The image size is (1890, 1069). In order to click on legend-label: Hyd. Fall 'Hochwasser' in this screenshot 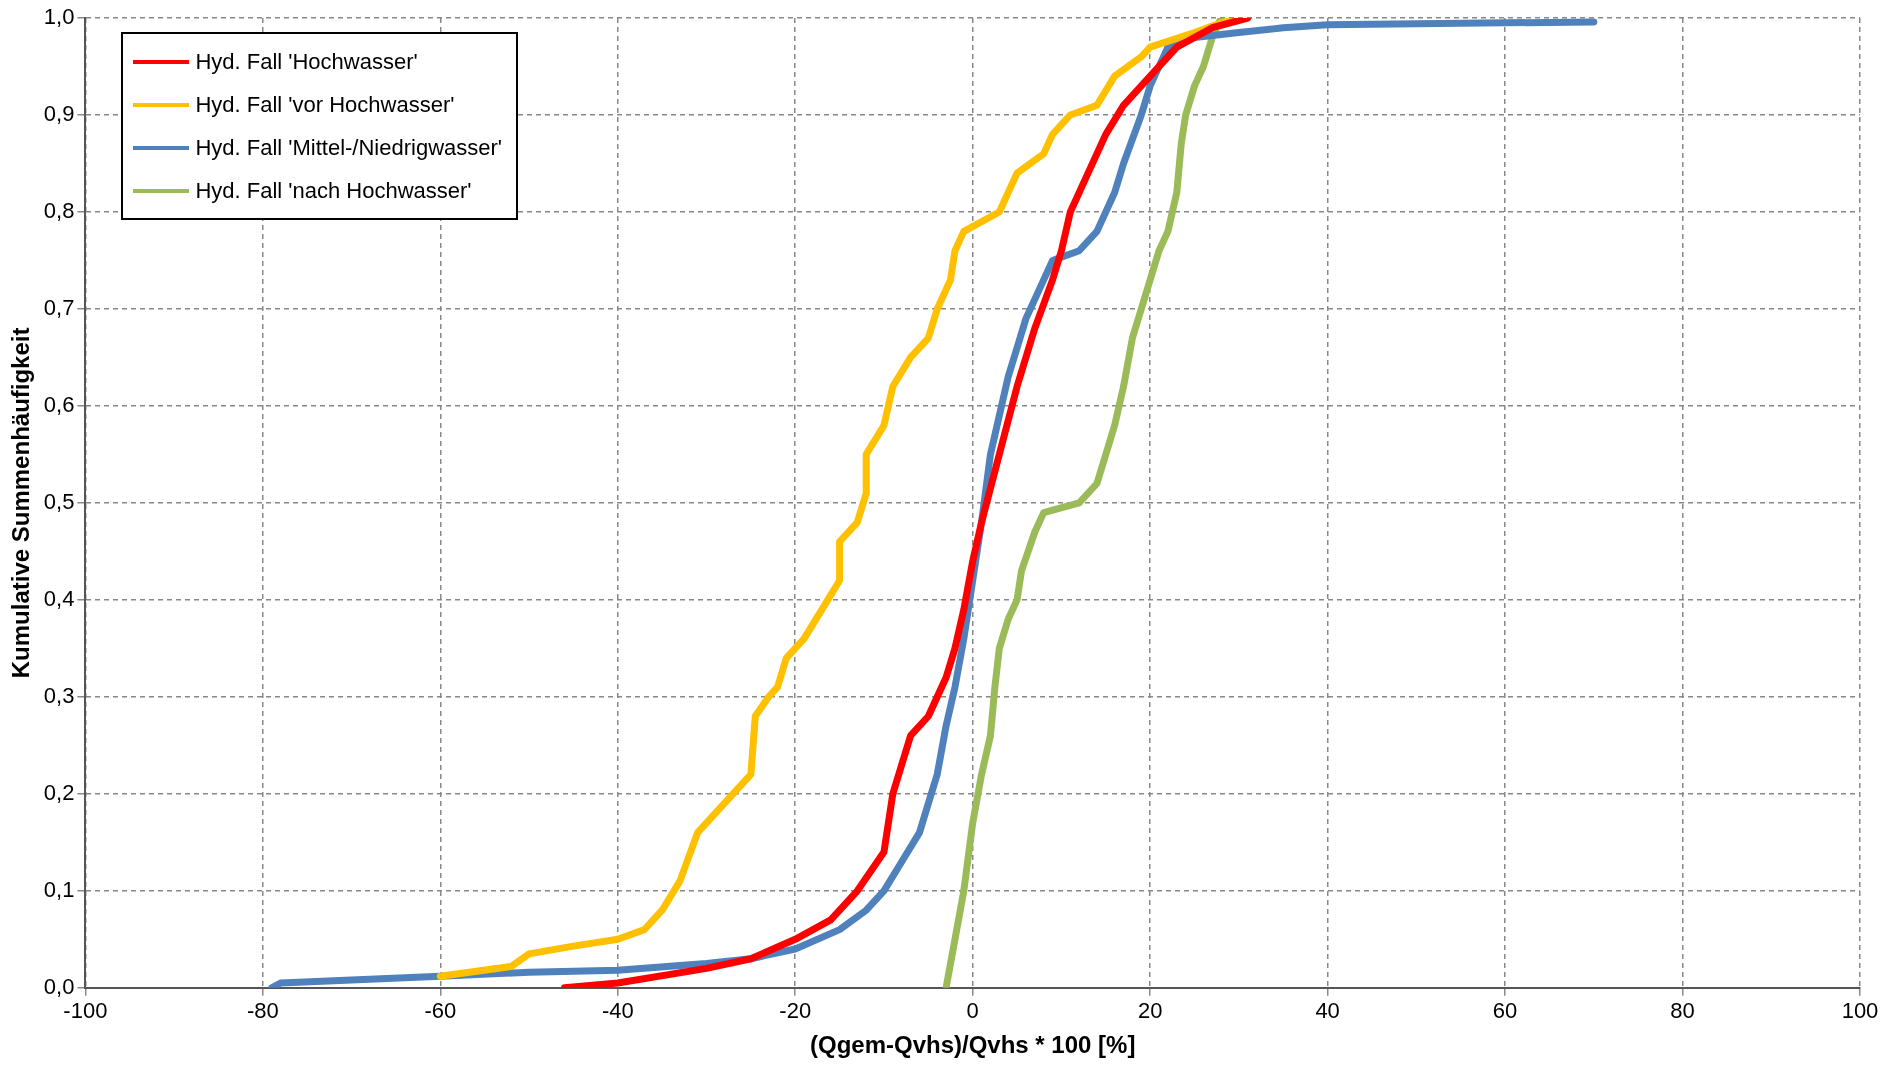, I will do `click(306, 61)`.